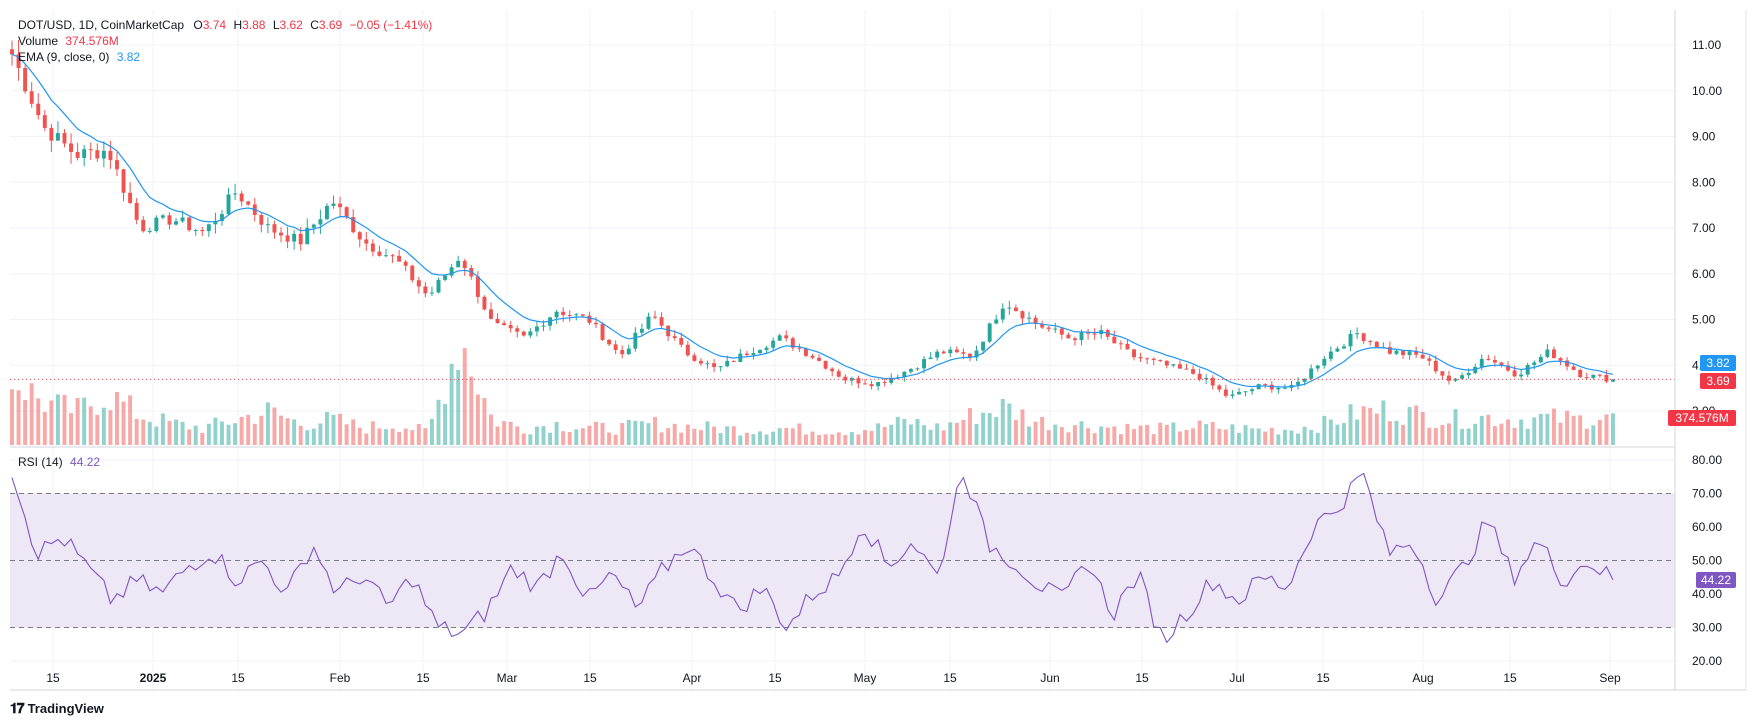 This screenshot has width=1756, height=728. I want to click on rsi-axis: 80.00 70.00 60.00 50.00 40.00 30.00 20.00, so click(1707, 560).